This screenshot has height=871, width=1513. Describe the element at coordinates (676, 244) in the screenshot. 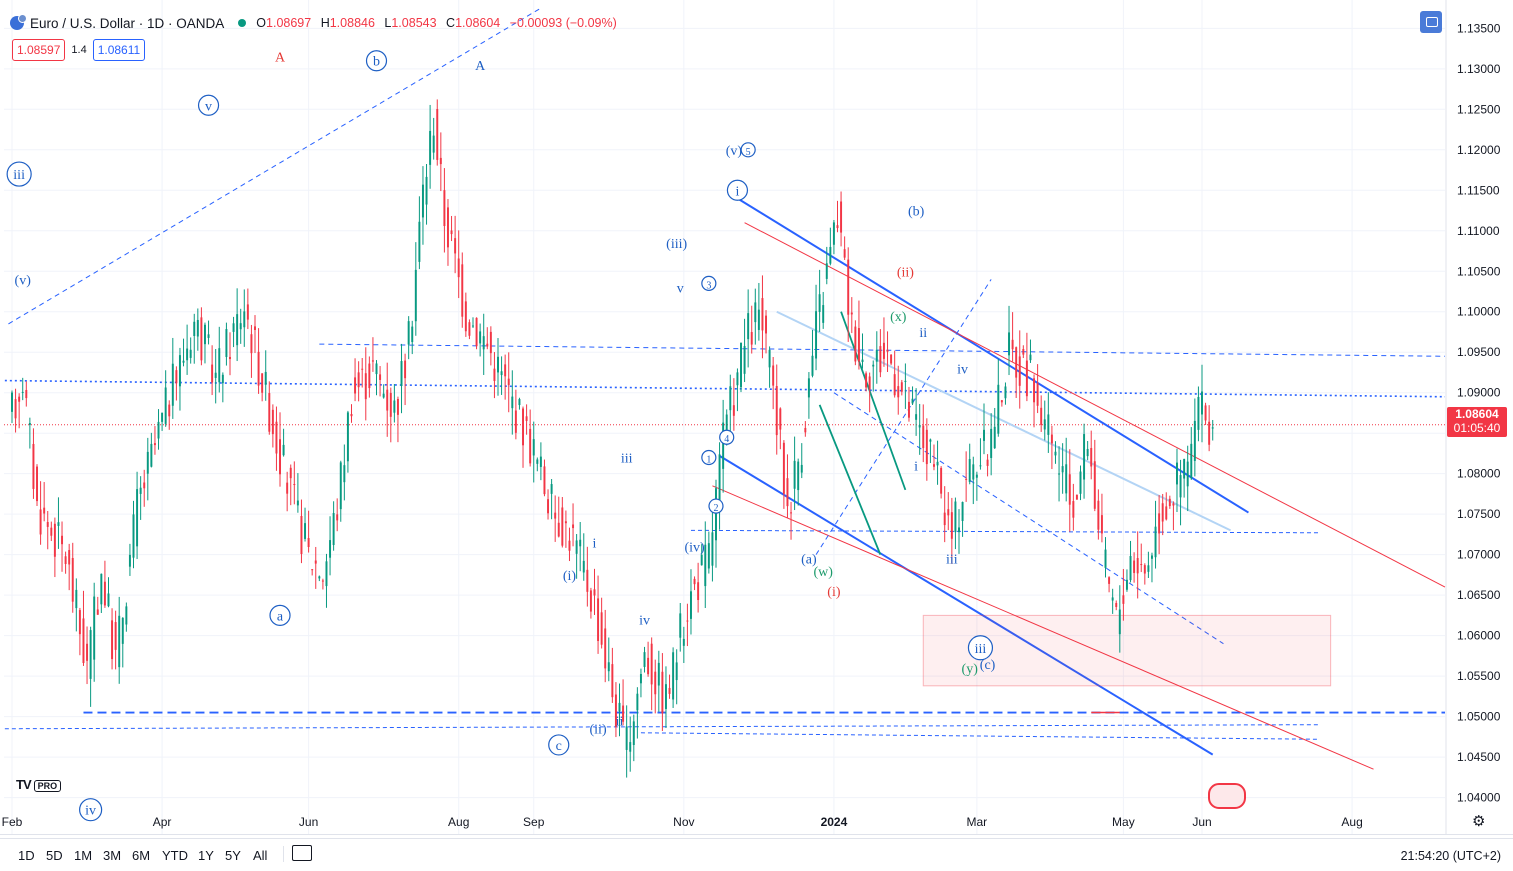

I see `wave-label: (iii)` at that location.